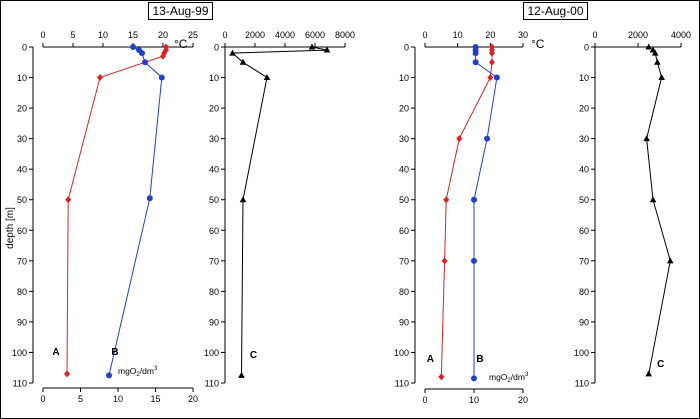  Describe the element at coordinates (55, 352) in the screenshot. I see `series-A-label: A` at that location.